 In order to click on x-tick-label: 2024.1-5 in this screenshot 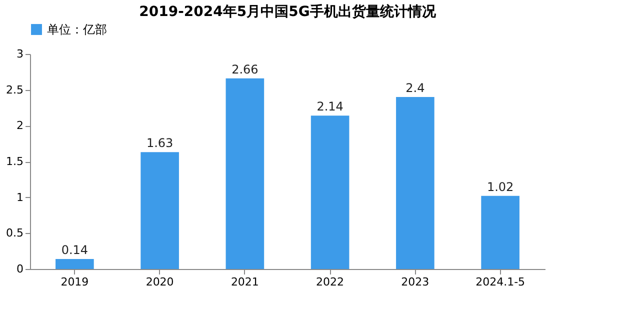, I will do `click(501, 282)`.